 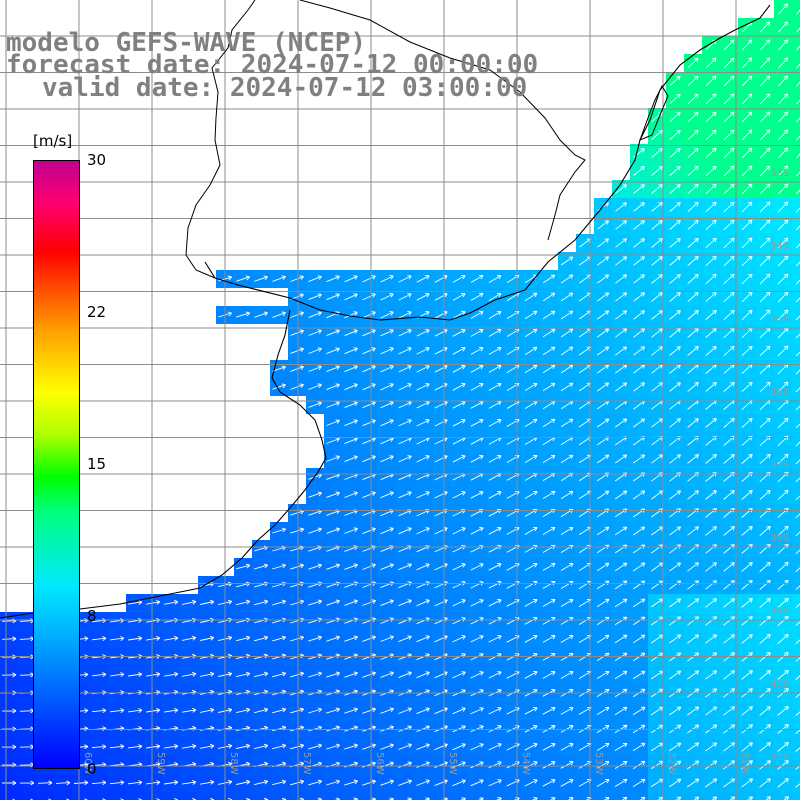 What do you see at coordinates (442, 120) in the screenshot?
I see `brazil-uruguay-border` at bounding box center [442, 120].